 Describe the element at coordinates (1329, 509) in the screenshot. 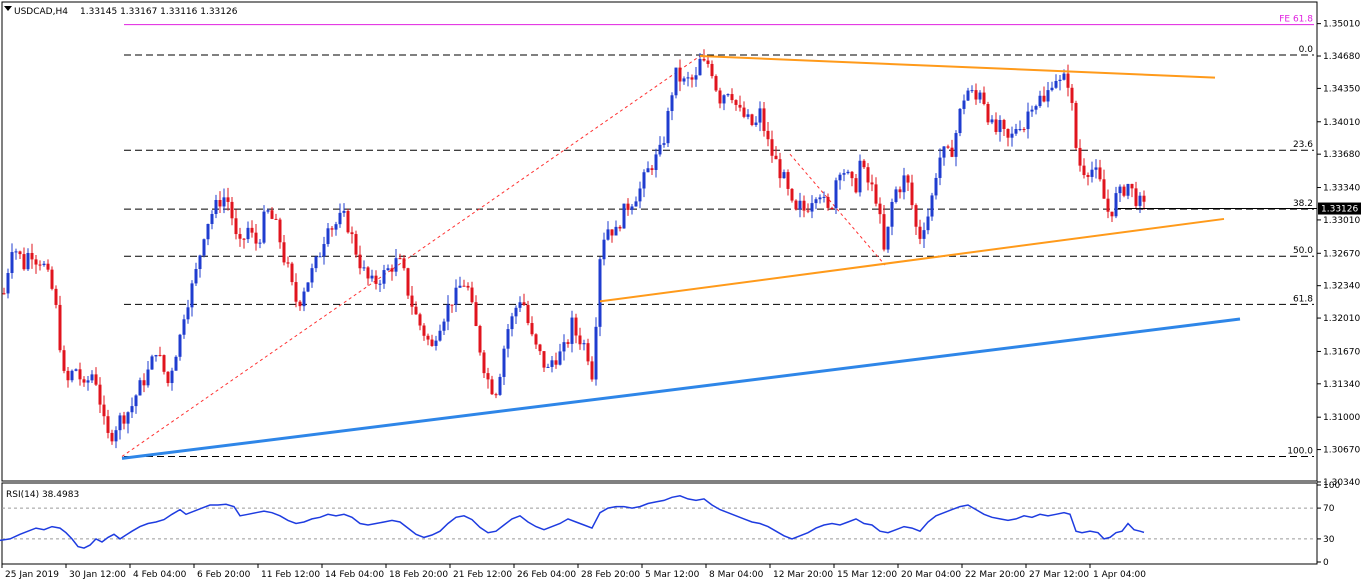

I see `rsi-tick-label: 70` at that location.